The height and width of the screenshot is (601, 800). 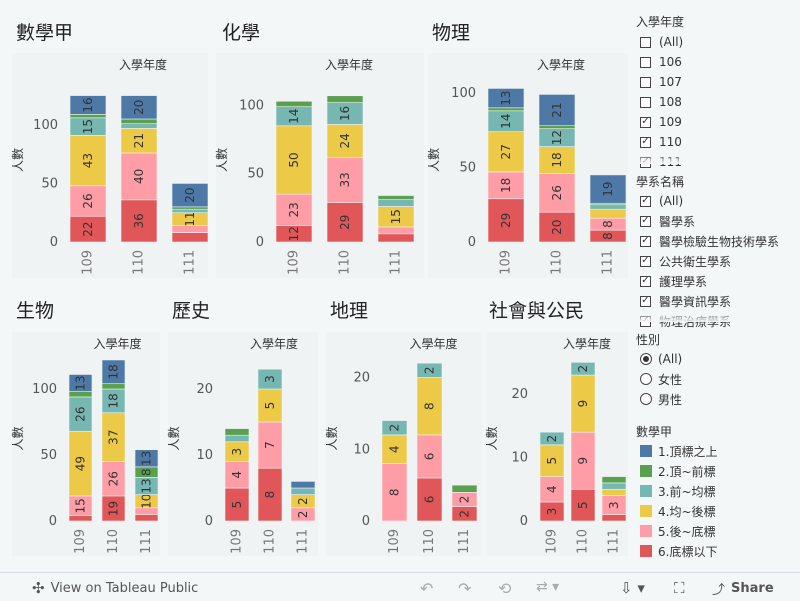 I want to click on year-option: ✓ 110, so click(x=661, y=142).